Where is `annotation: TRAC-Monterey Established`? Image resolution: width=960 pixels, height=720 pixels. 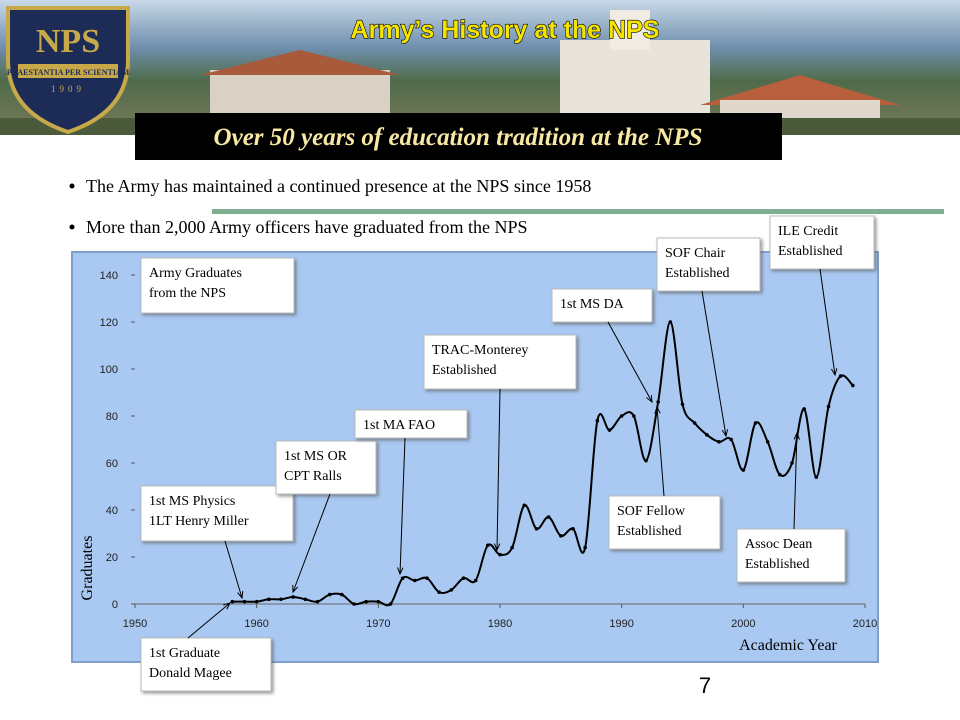
annotation: TRAC-Monterey Established is located at coordinates (500, 362).